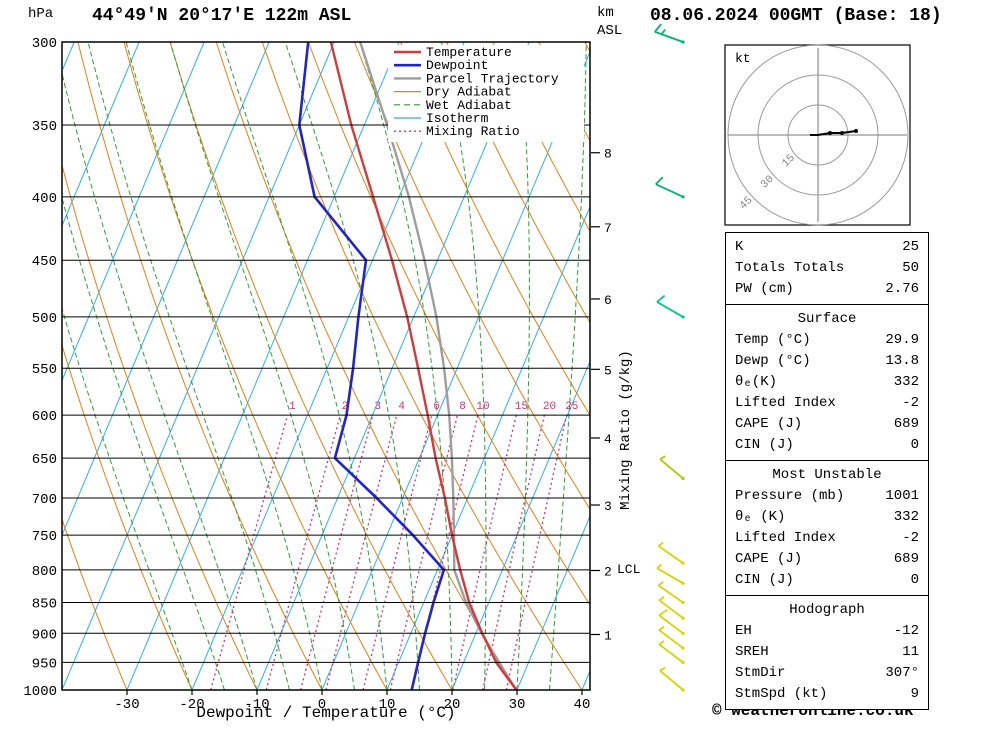 The image size is (1000, 733). I want to click on legend-label: Wet Adiabat, so click(469, 105).